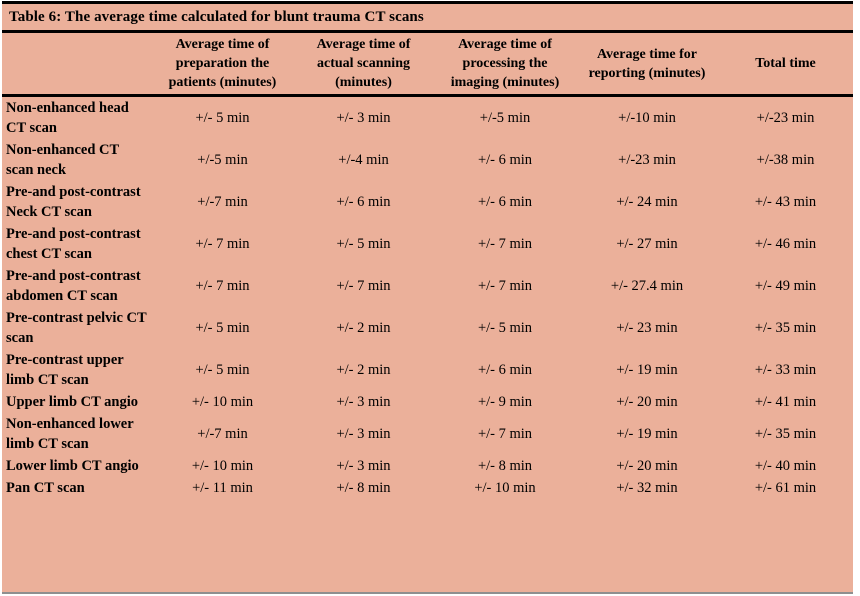 The height and width of the screenshot is (596, 860). What do you see at coordinates (222, 488) in the screenshot?
I see `preparation-time-cell: +/- 11 min` at bounding box center [222, 488].